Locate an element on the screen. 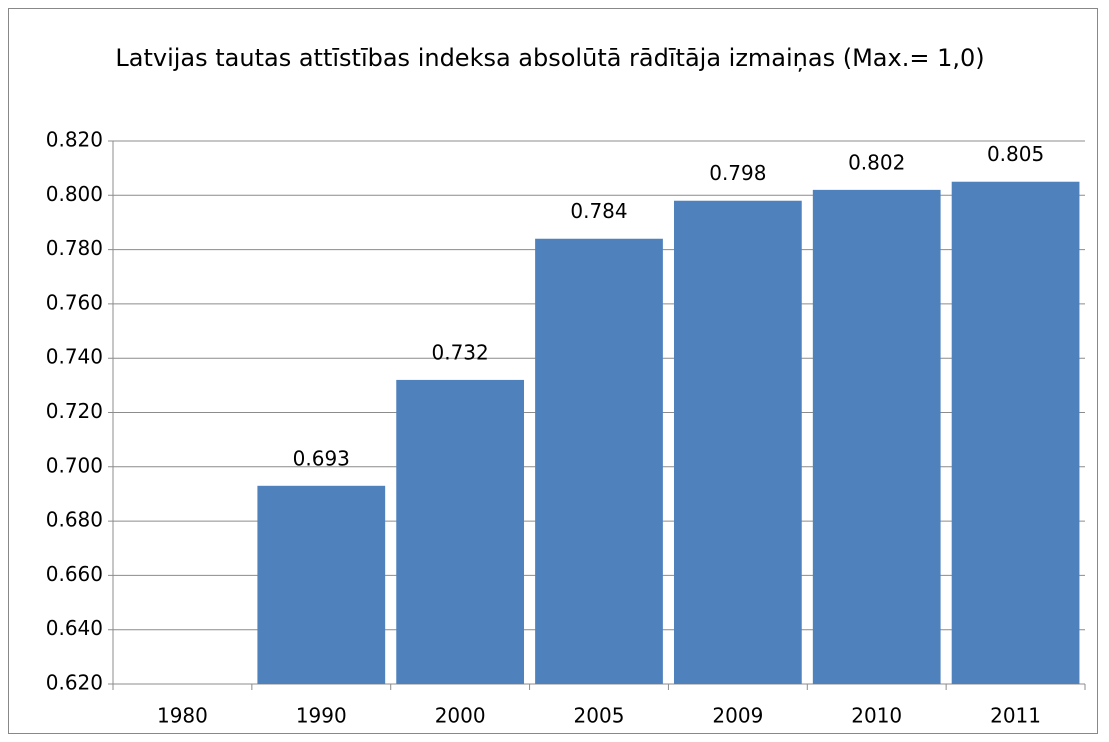 This screenshot has width=1109, height=742. y-tick-label: 0.700 is located at coordinates (74, 465).